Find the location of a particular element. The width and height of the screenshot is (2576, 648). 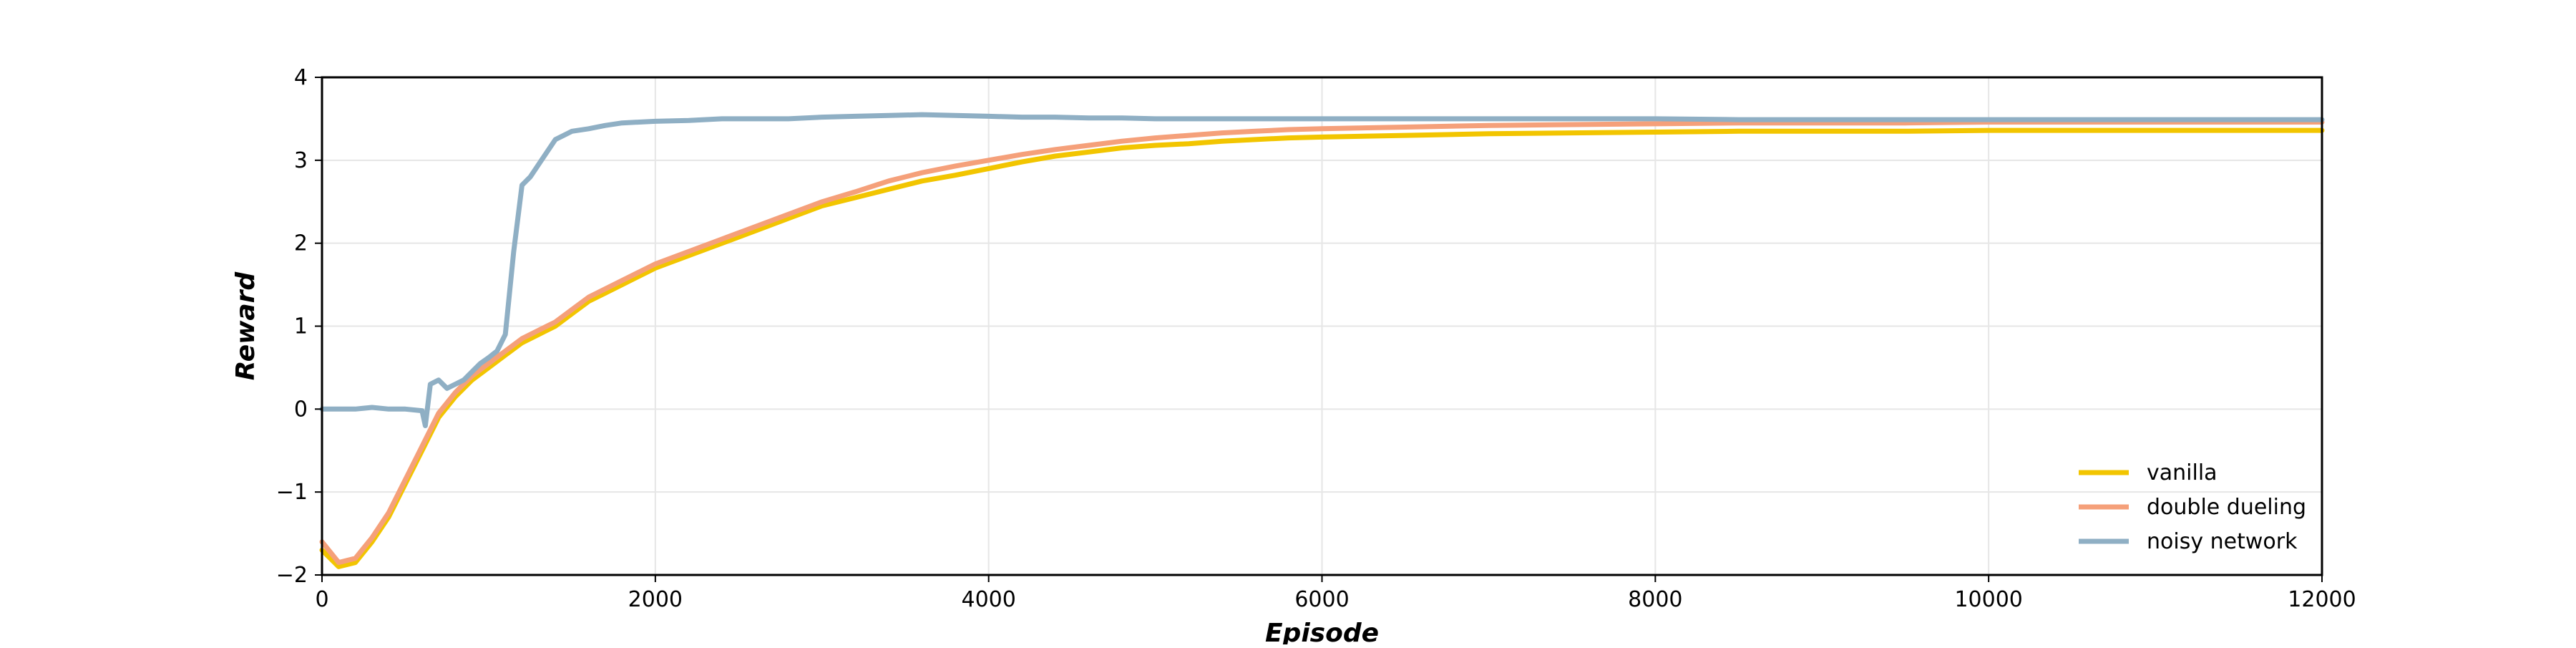

x-axis: 0 2000 4000 6000 8000 10000 12000 is located at coordinates (1335, 593).